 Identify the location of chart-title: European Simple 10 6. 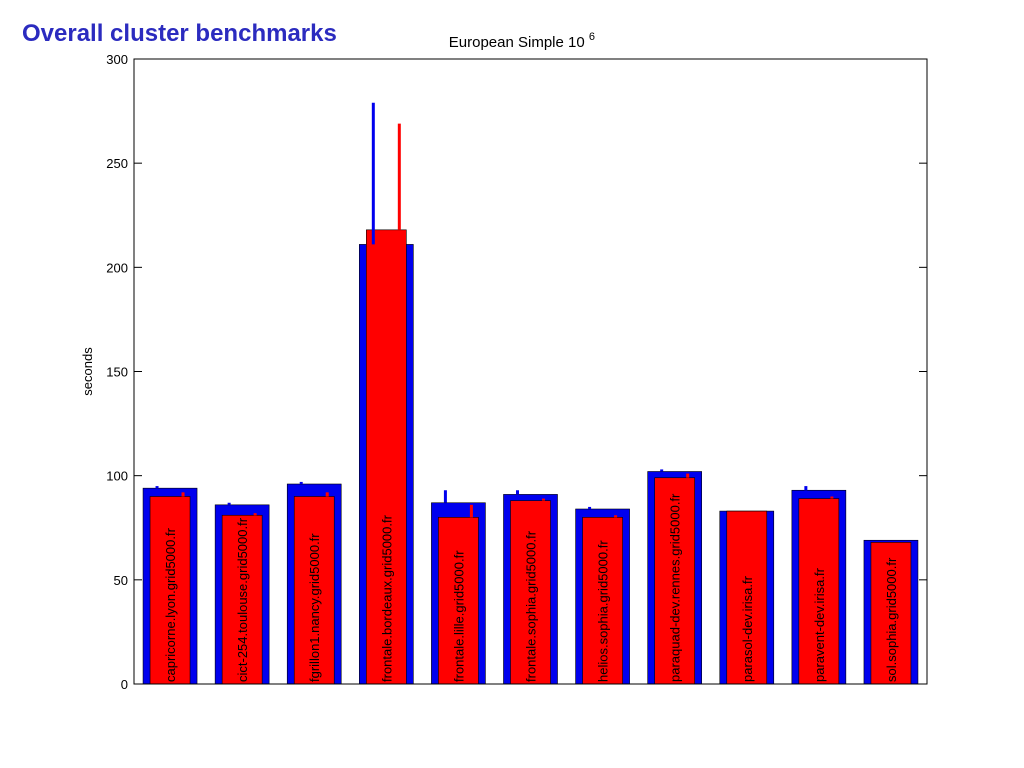
(522, 41).